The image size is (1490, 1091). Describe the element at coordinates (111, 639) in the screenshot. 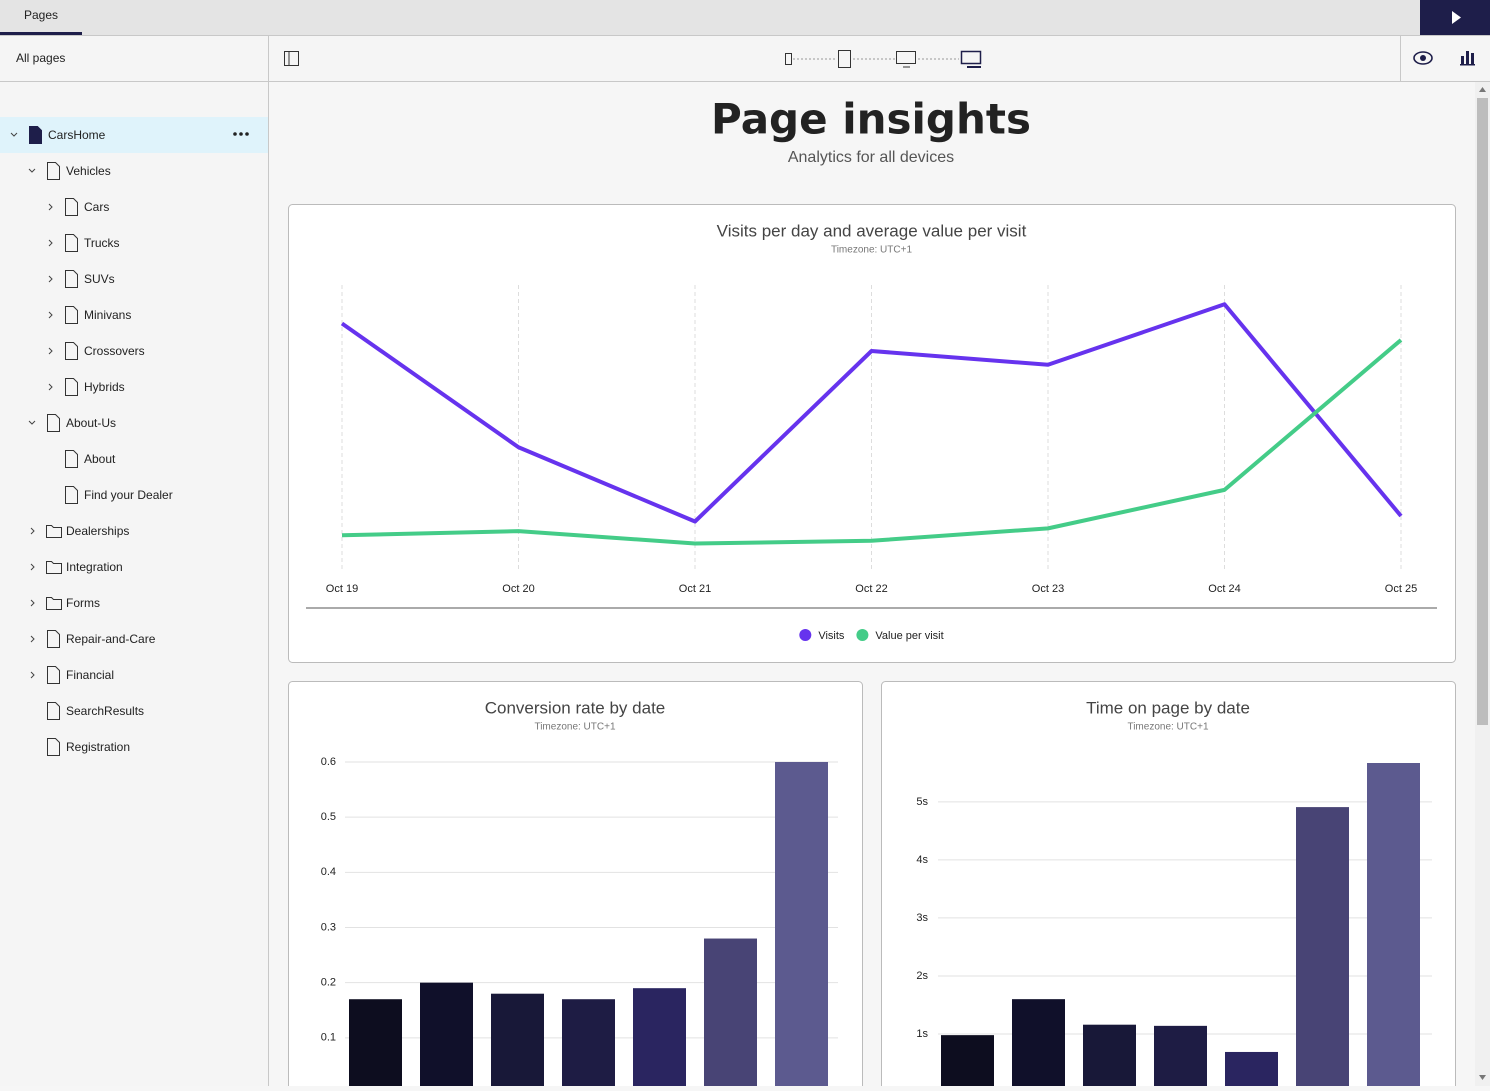

I see `tree-label: Repair-and-Care` at that location.